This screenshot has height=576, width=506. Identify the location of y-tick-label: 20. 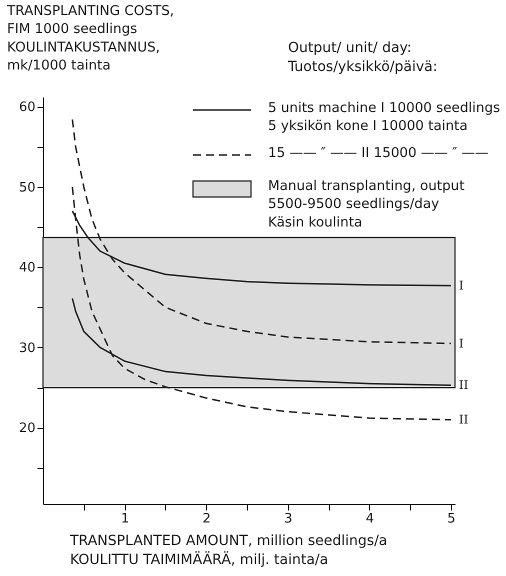
(27, 428).